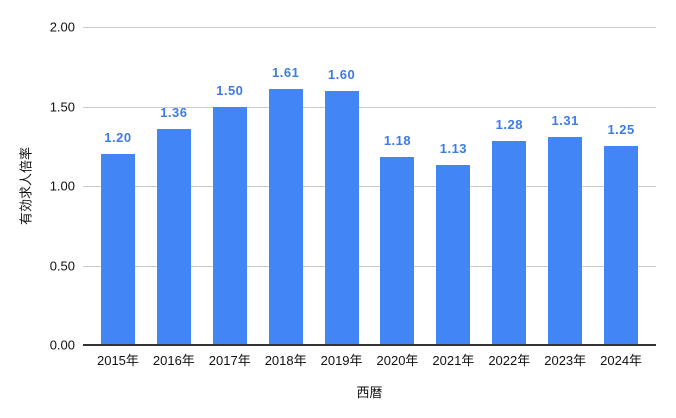 This screenshot has width=676, height=418. I want to click on bar-2018年, so click(285, 217).